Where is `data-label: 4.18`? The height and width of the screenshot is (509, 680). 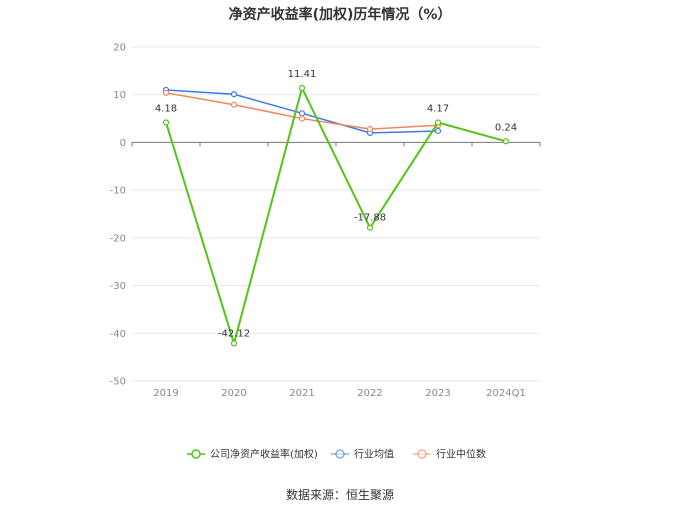 data-label: 4.18 is located at coordinates (166, 108).